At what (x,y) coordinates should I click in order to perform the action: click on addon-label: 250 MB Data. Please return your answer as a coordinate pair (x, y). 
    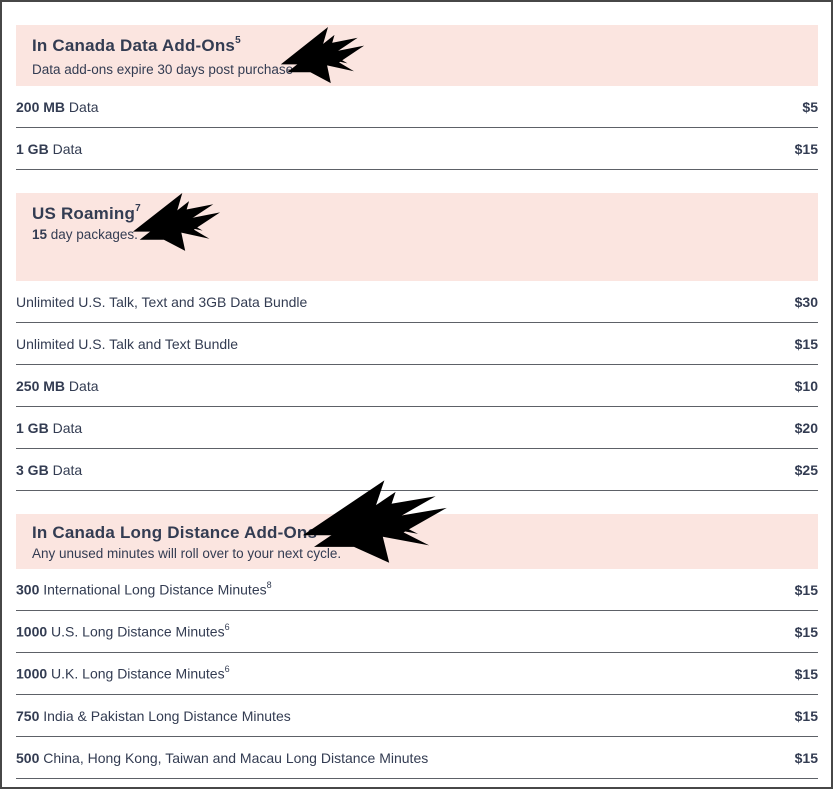
    Looking at the image, I should click on (57, 385).